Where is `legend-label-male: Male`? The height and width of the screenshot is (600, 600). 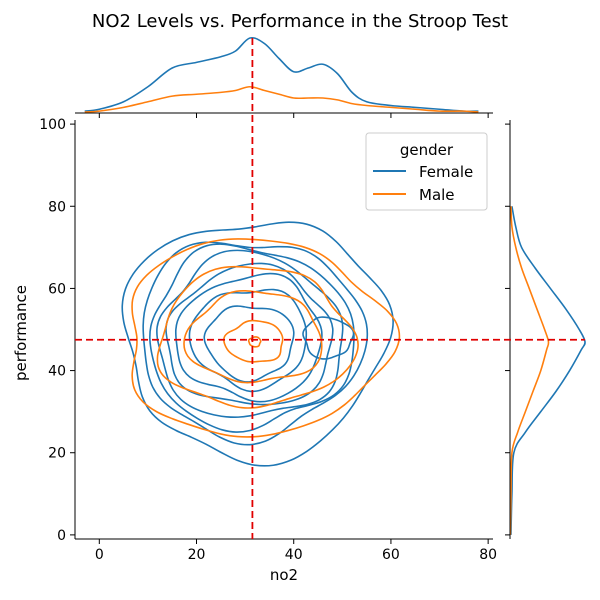 legend-label-male: Male is located at coordinates (437, 195).